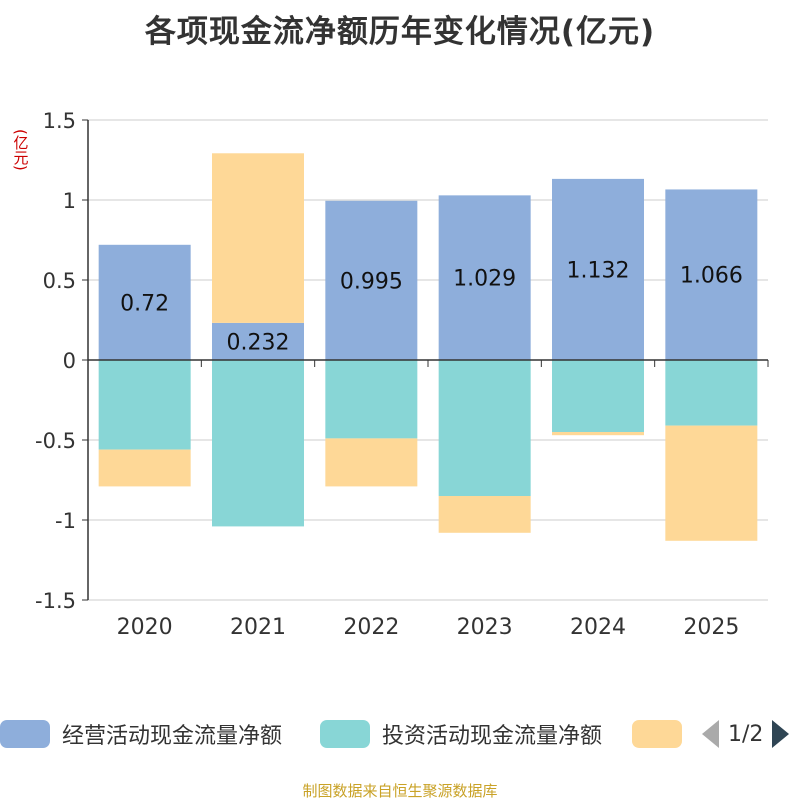  I want to click on legend-next-page-icon, so click(781, 734).